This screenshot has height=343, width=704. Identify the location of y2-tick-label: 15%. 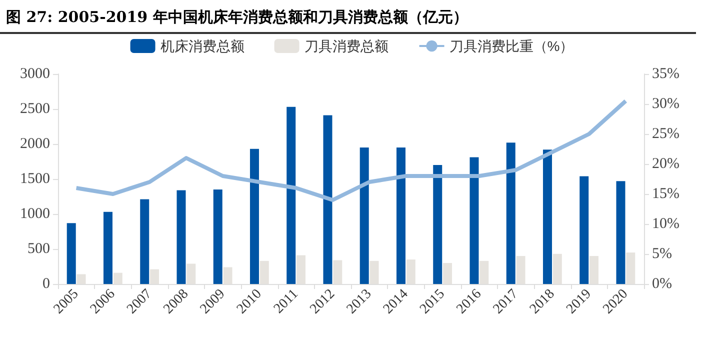
(666, 194).